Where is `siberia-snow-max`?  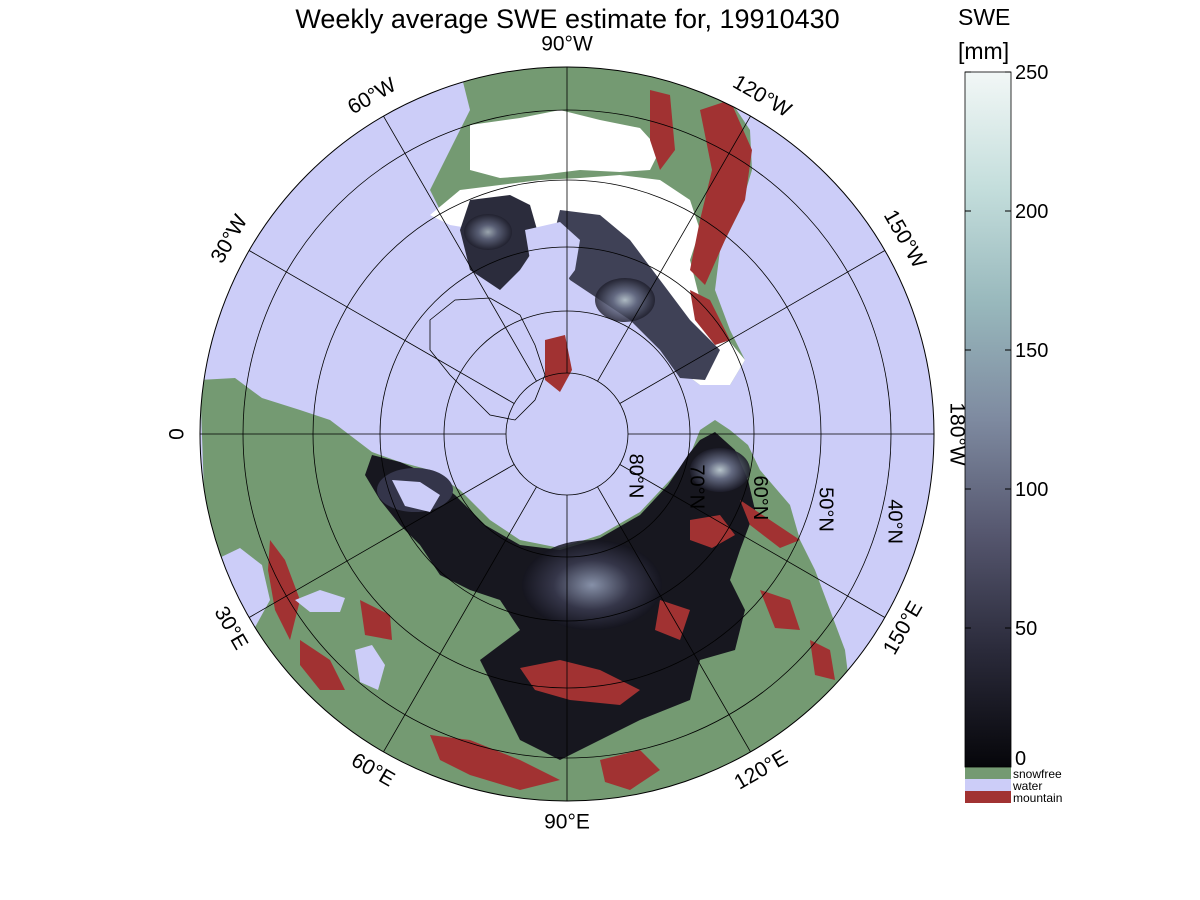 siberia-snow-max is located at coordinates (592, 585).